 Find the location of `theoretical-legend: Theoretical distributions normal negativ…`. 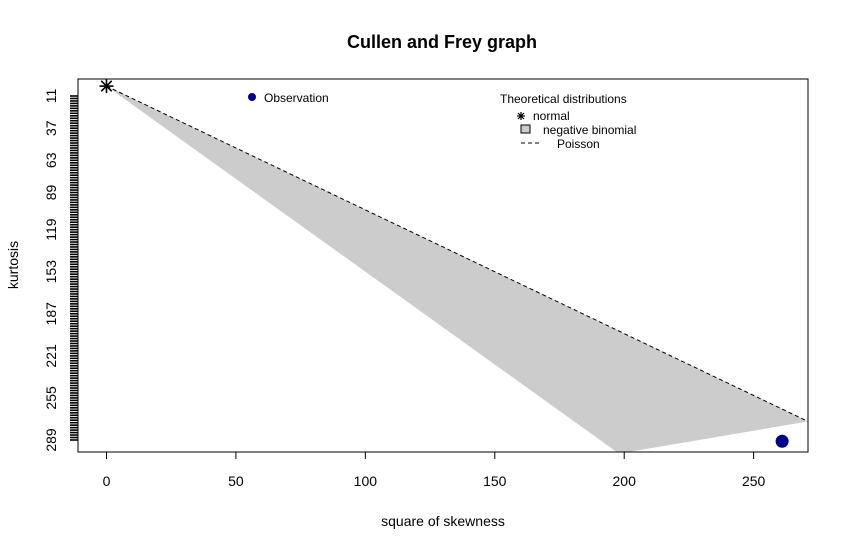

theoretical-legend: Theoretical distributions normal negativ… is located at coordinates (568, 121).